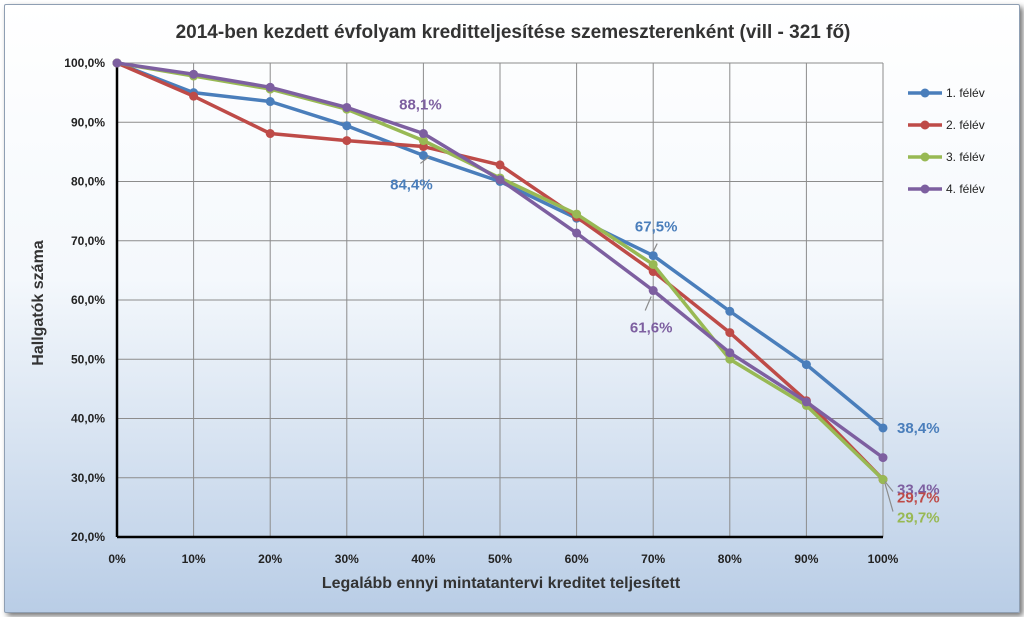  What do you see at coordinates (651, 328) in the screenshot?
I see `data-label: 61,6%` at bounding box center [651, 328].